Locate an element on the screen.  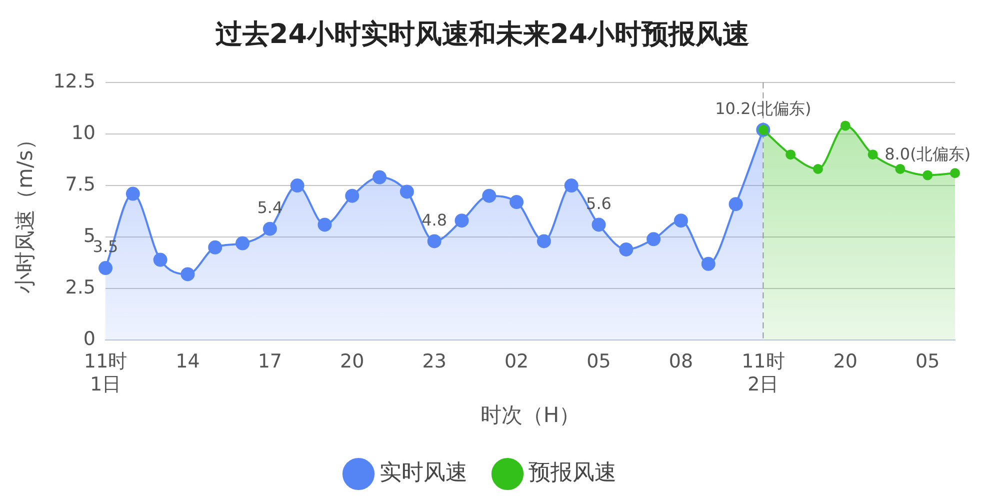
x-tick-label: 11时 2日 is located at coordinates (763, 373).